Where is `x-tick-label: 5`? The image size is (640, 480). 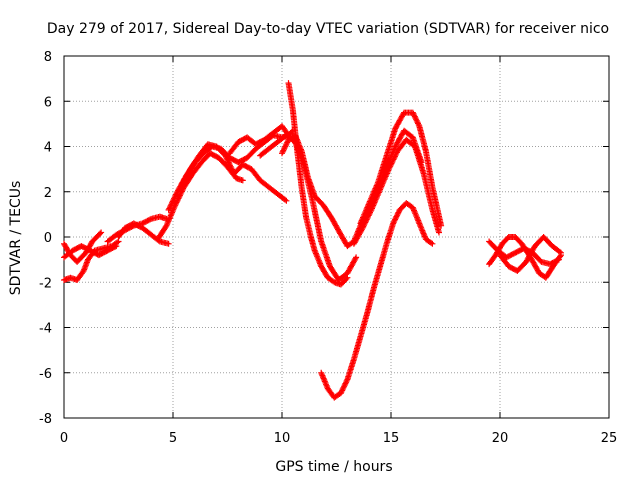
x-tick-label: 5 is located at coordinates (173, 438).